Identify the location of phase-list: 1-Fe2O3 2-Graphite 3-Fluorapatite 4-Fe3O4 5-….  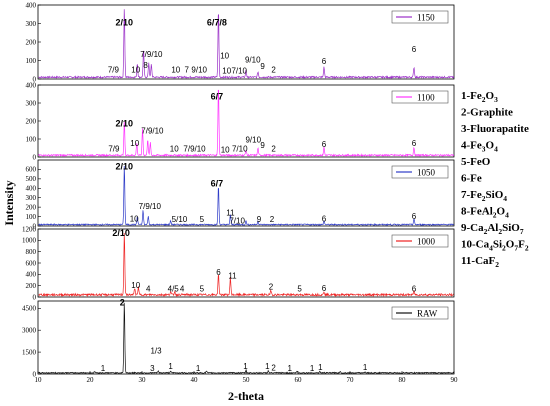
(495, 179).